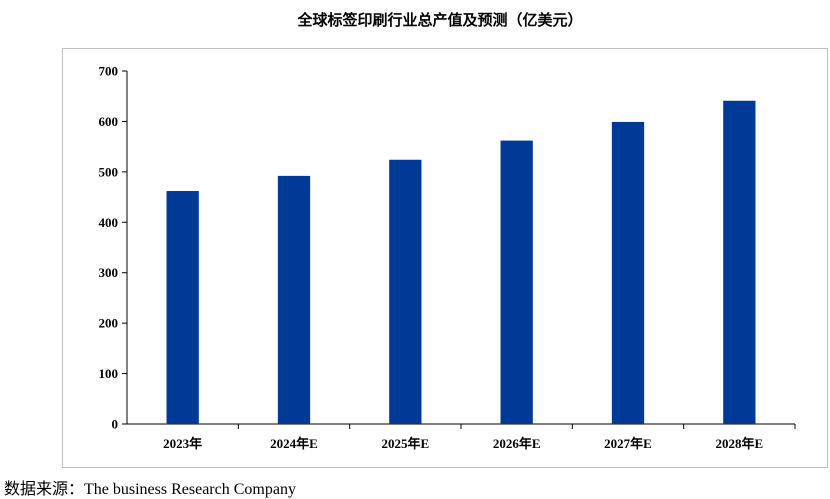 This screenshot has height=499, width=830. Describe the element at coordinates (109, 323) in the screenshot. I see `y-tick-label: 200` at that location.